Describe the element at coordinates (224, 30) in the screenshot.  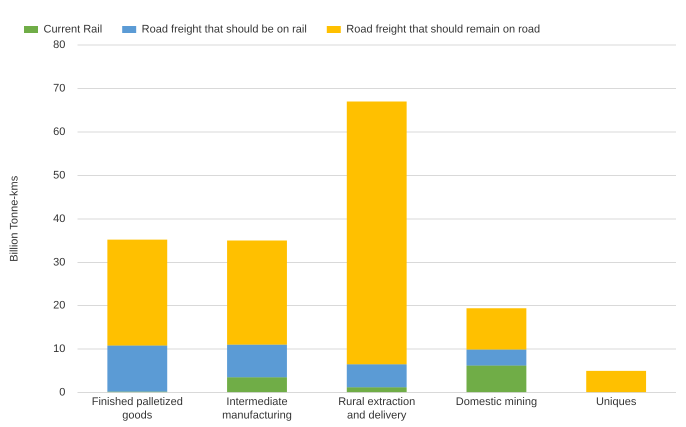
I see `legend-label: Road freight that should be on rail` at that location.